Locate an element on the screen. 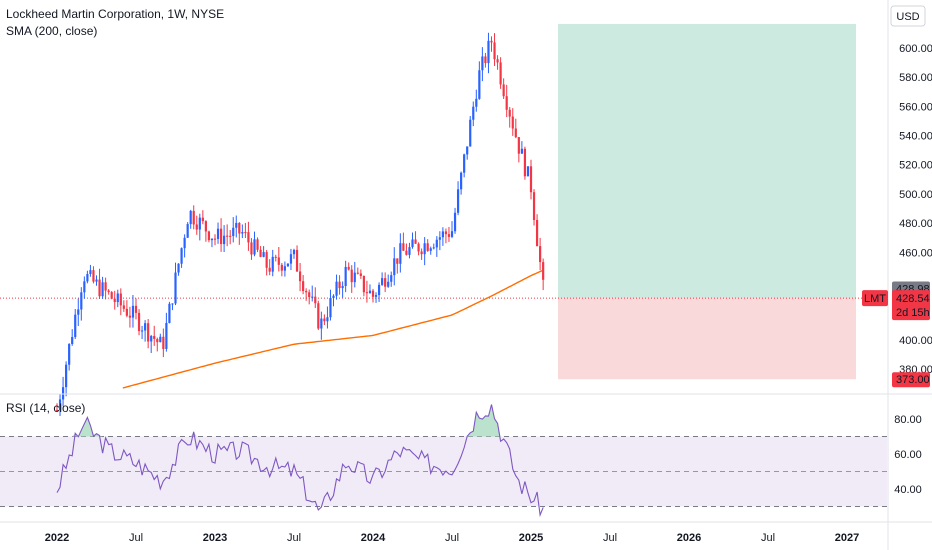  currency-button: USD is located at coordinates (908, 16).